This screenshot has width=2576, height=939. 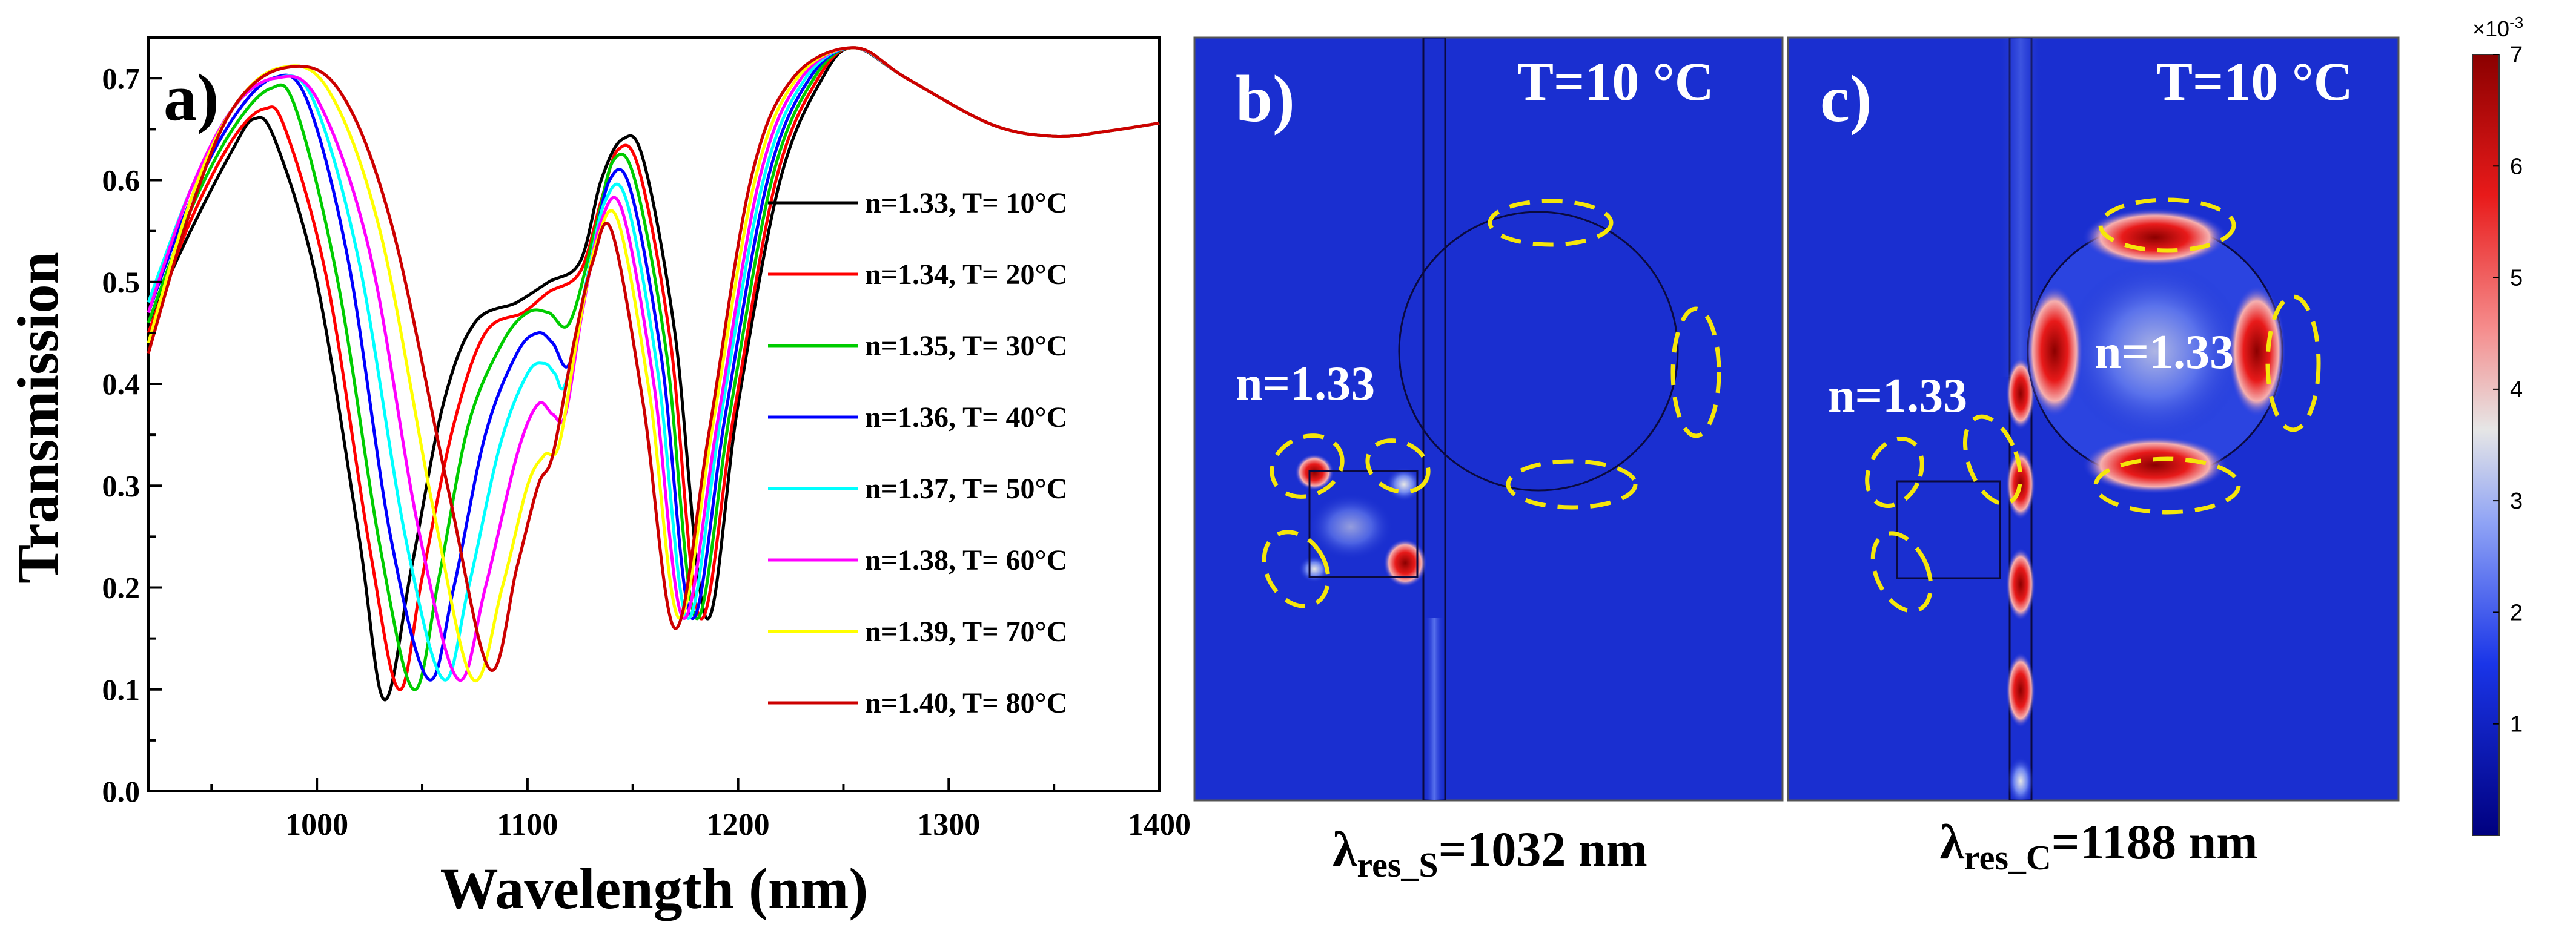 What do you see at coordinates (2164, 352) in the screenshot?
I see `panel-c-index-label-ring: n=1.33` at bounding box center [2164, 352].